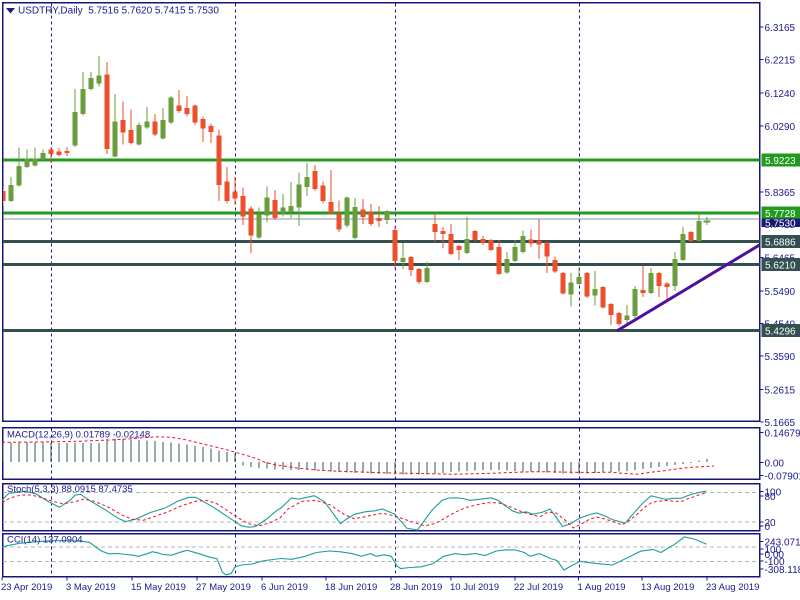 The image size is (800, 600). What do you see at coordinates (780, 61) in the screenshot?
I see `svg-text: 6.2215` at bounding box center [780, 61].